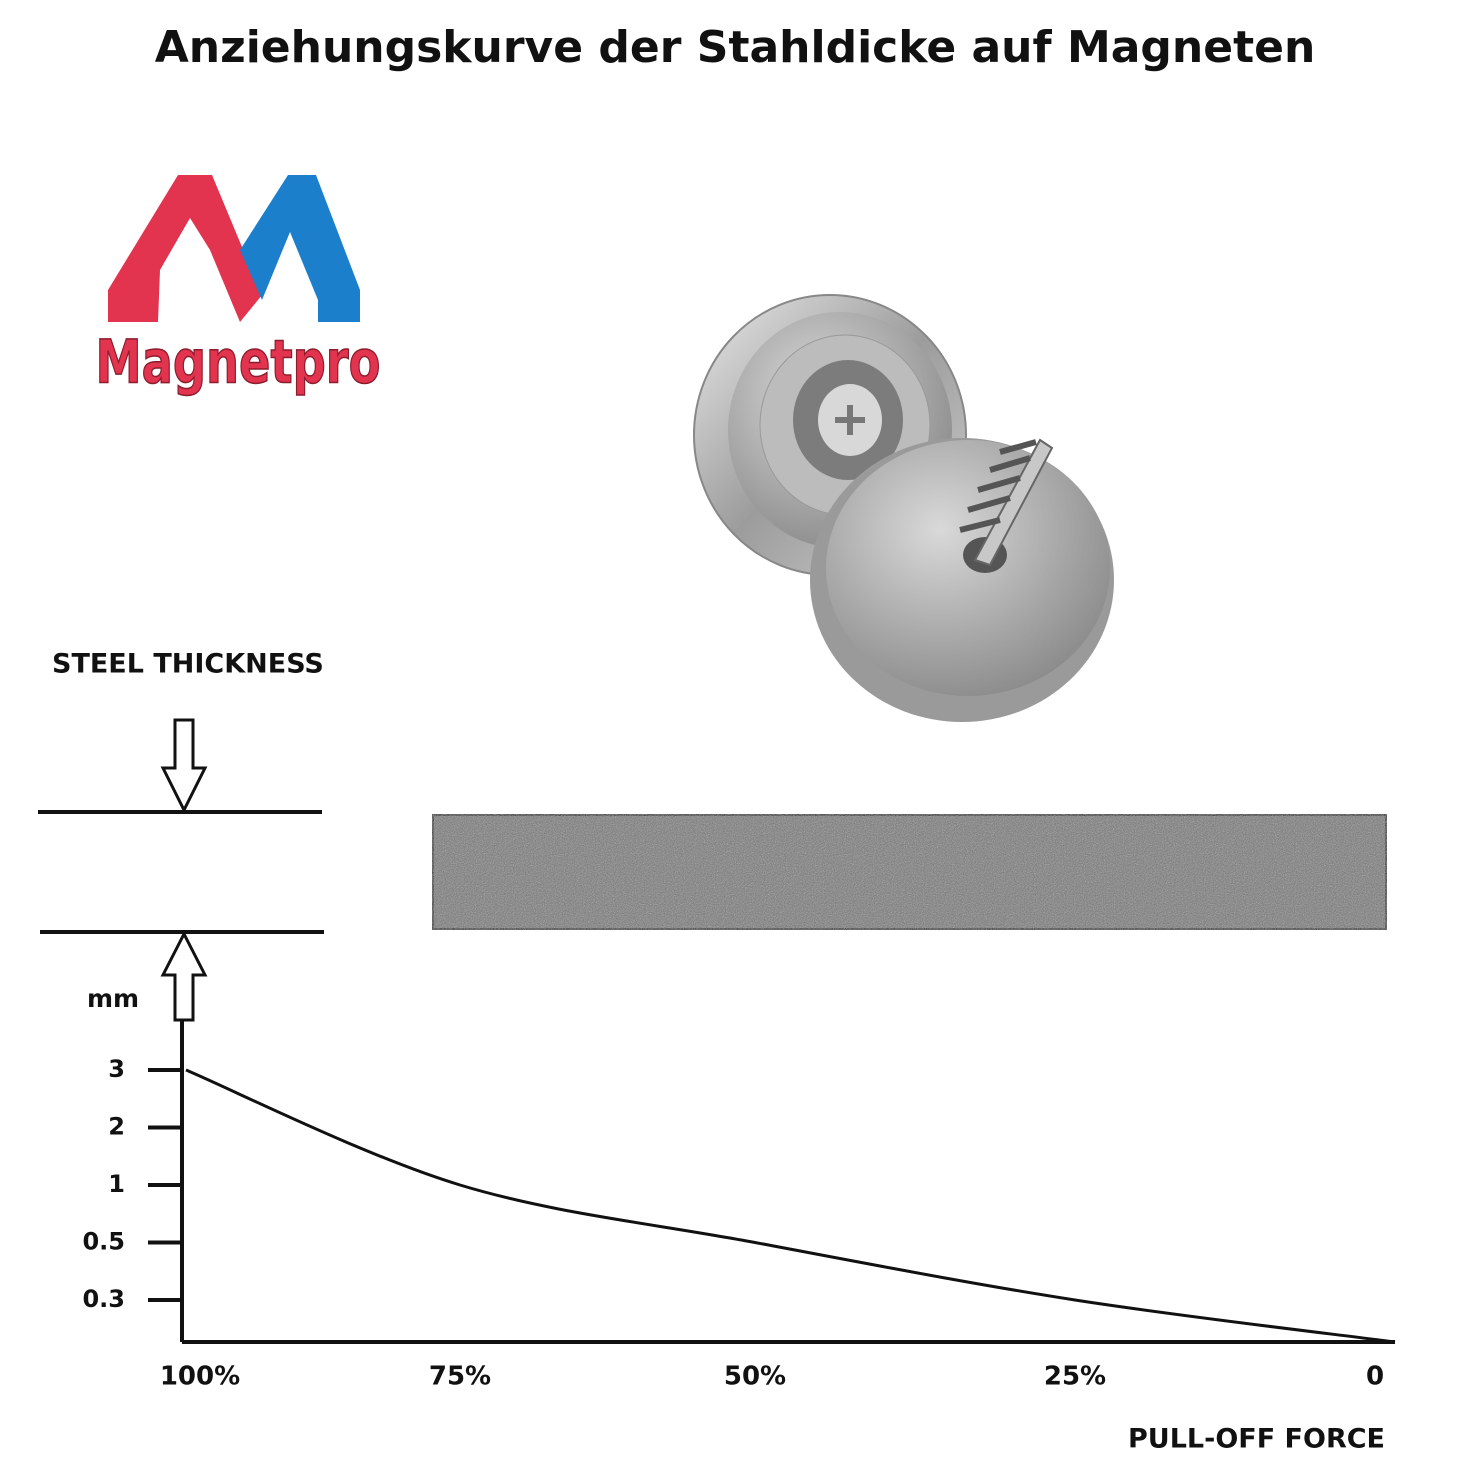  I want to click on y-tick-label: 3, so click(116, 1069).